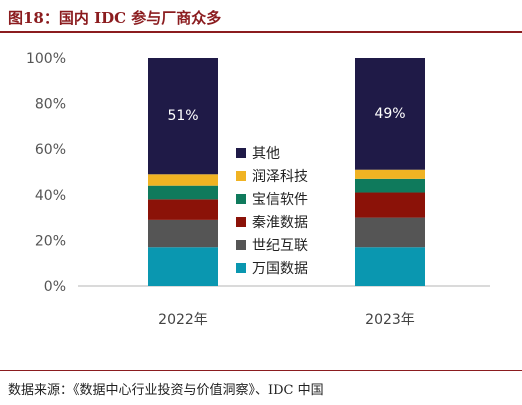 This screenshot has width=522, height=405. I want to click on legend-label: 宝信软件, so click(280, 200).